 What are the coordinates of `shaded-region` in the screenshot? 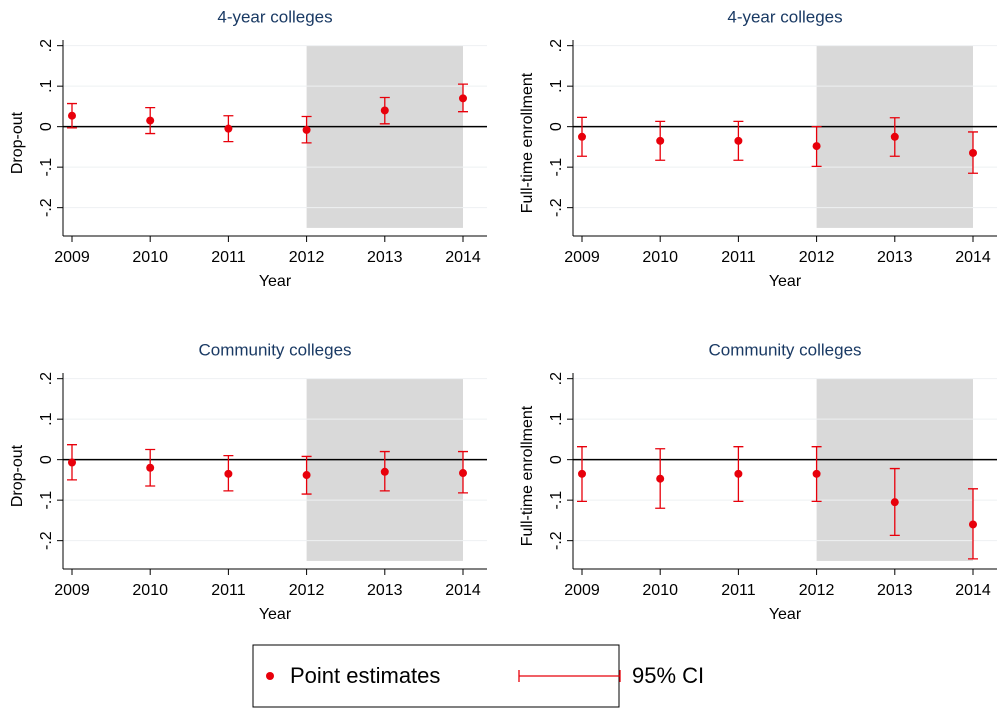 It's located at (384, 136).